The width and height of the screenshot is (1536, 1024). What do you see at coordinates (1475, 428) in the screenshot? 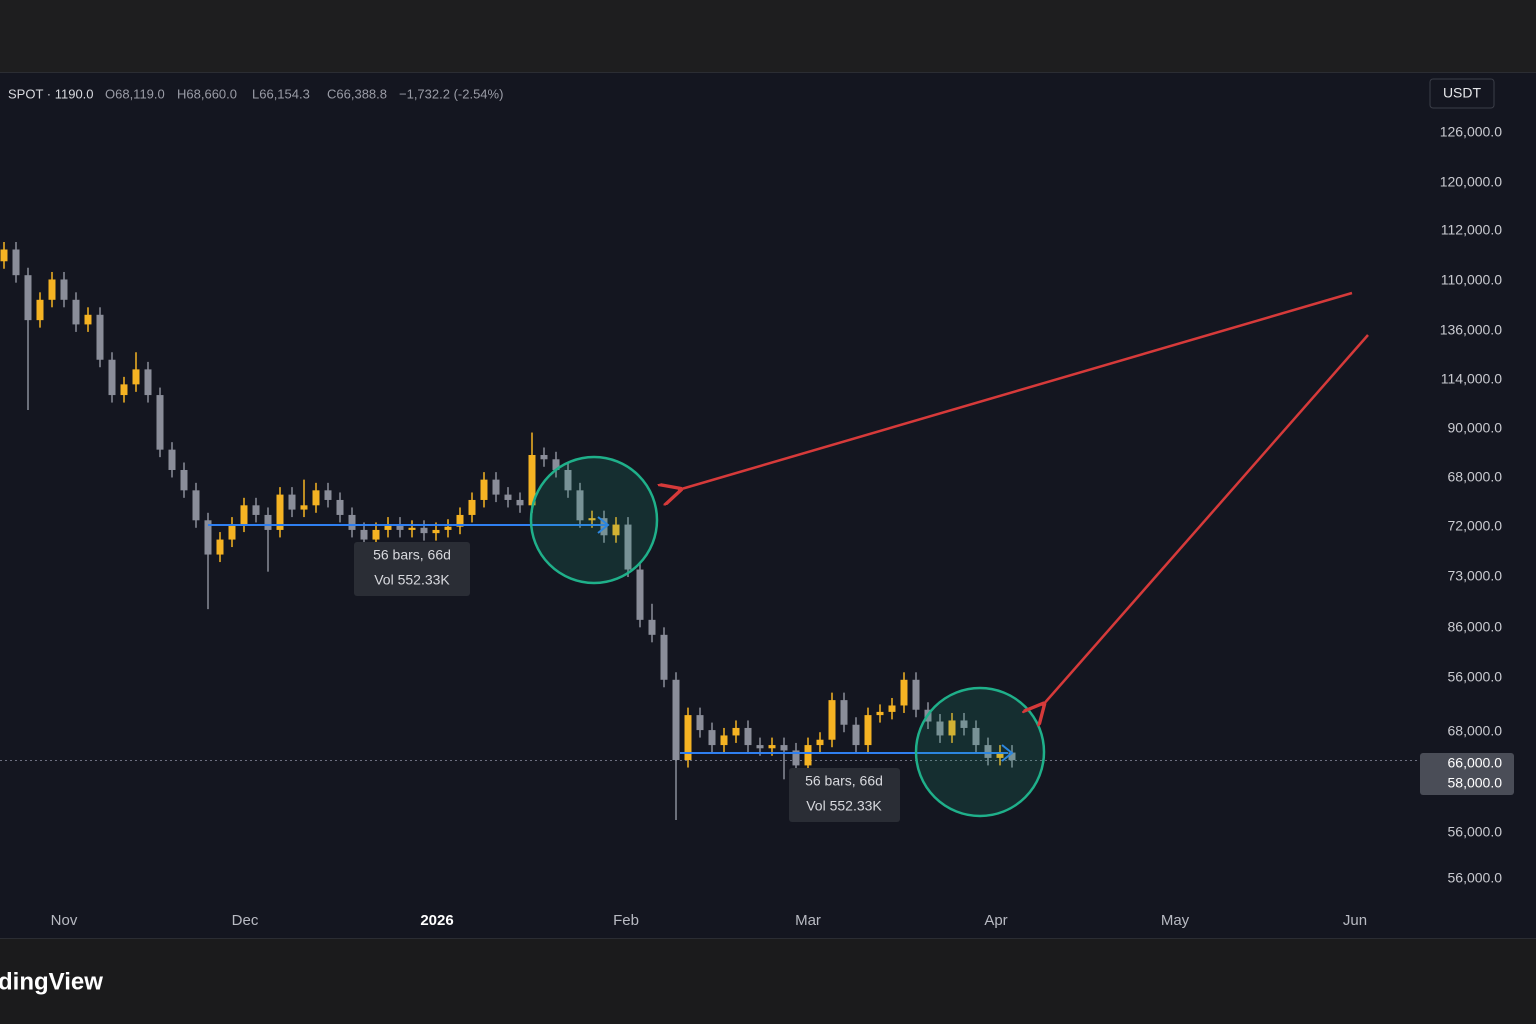
I see `price-label: 90,000.0` at bounding box center [1475, 428].